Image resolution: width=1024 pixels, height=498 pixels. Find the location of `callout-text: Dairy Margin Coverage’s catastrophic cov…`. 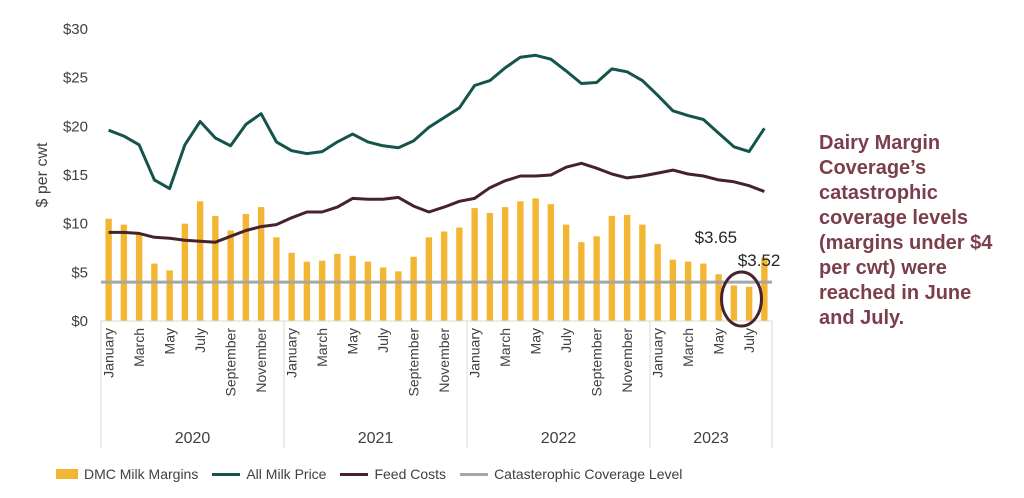

callout-text: Dairy Margin Coverage’s catastrophic cov… is located at coordinates (919, 231).